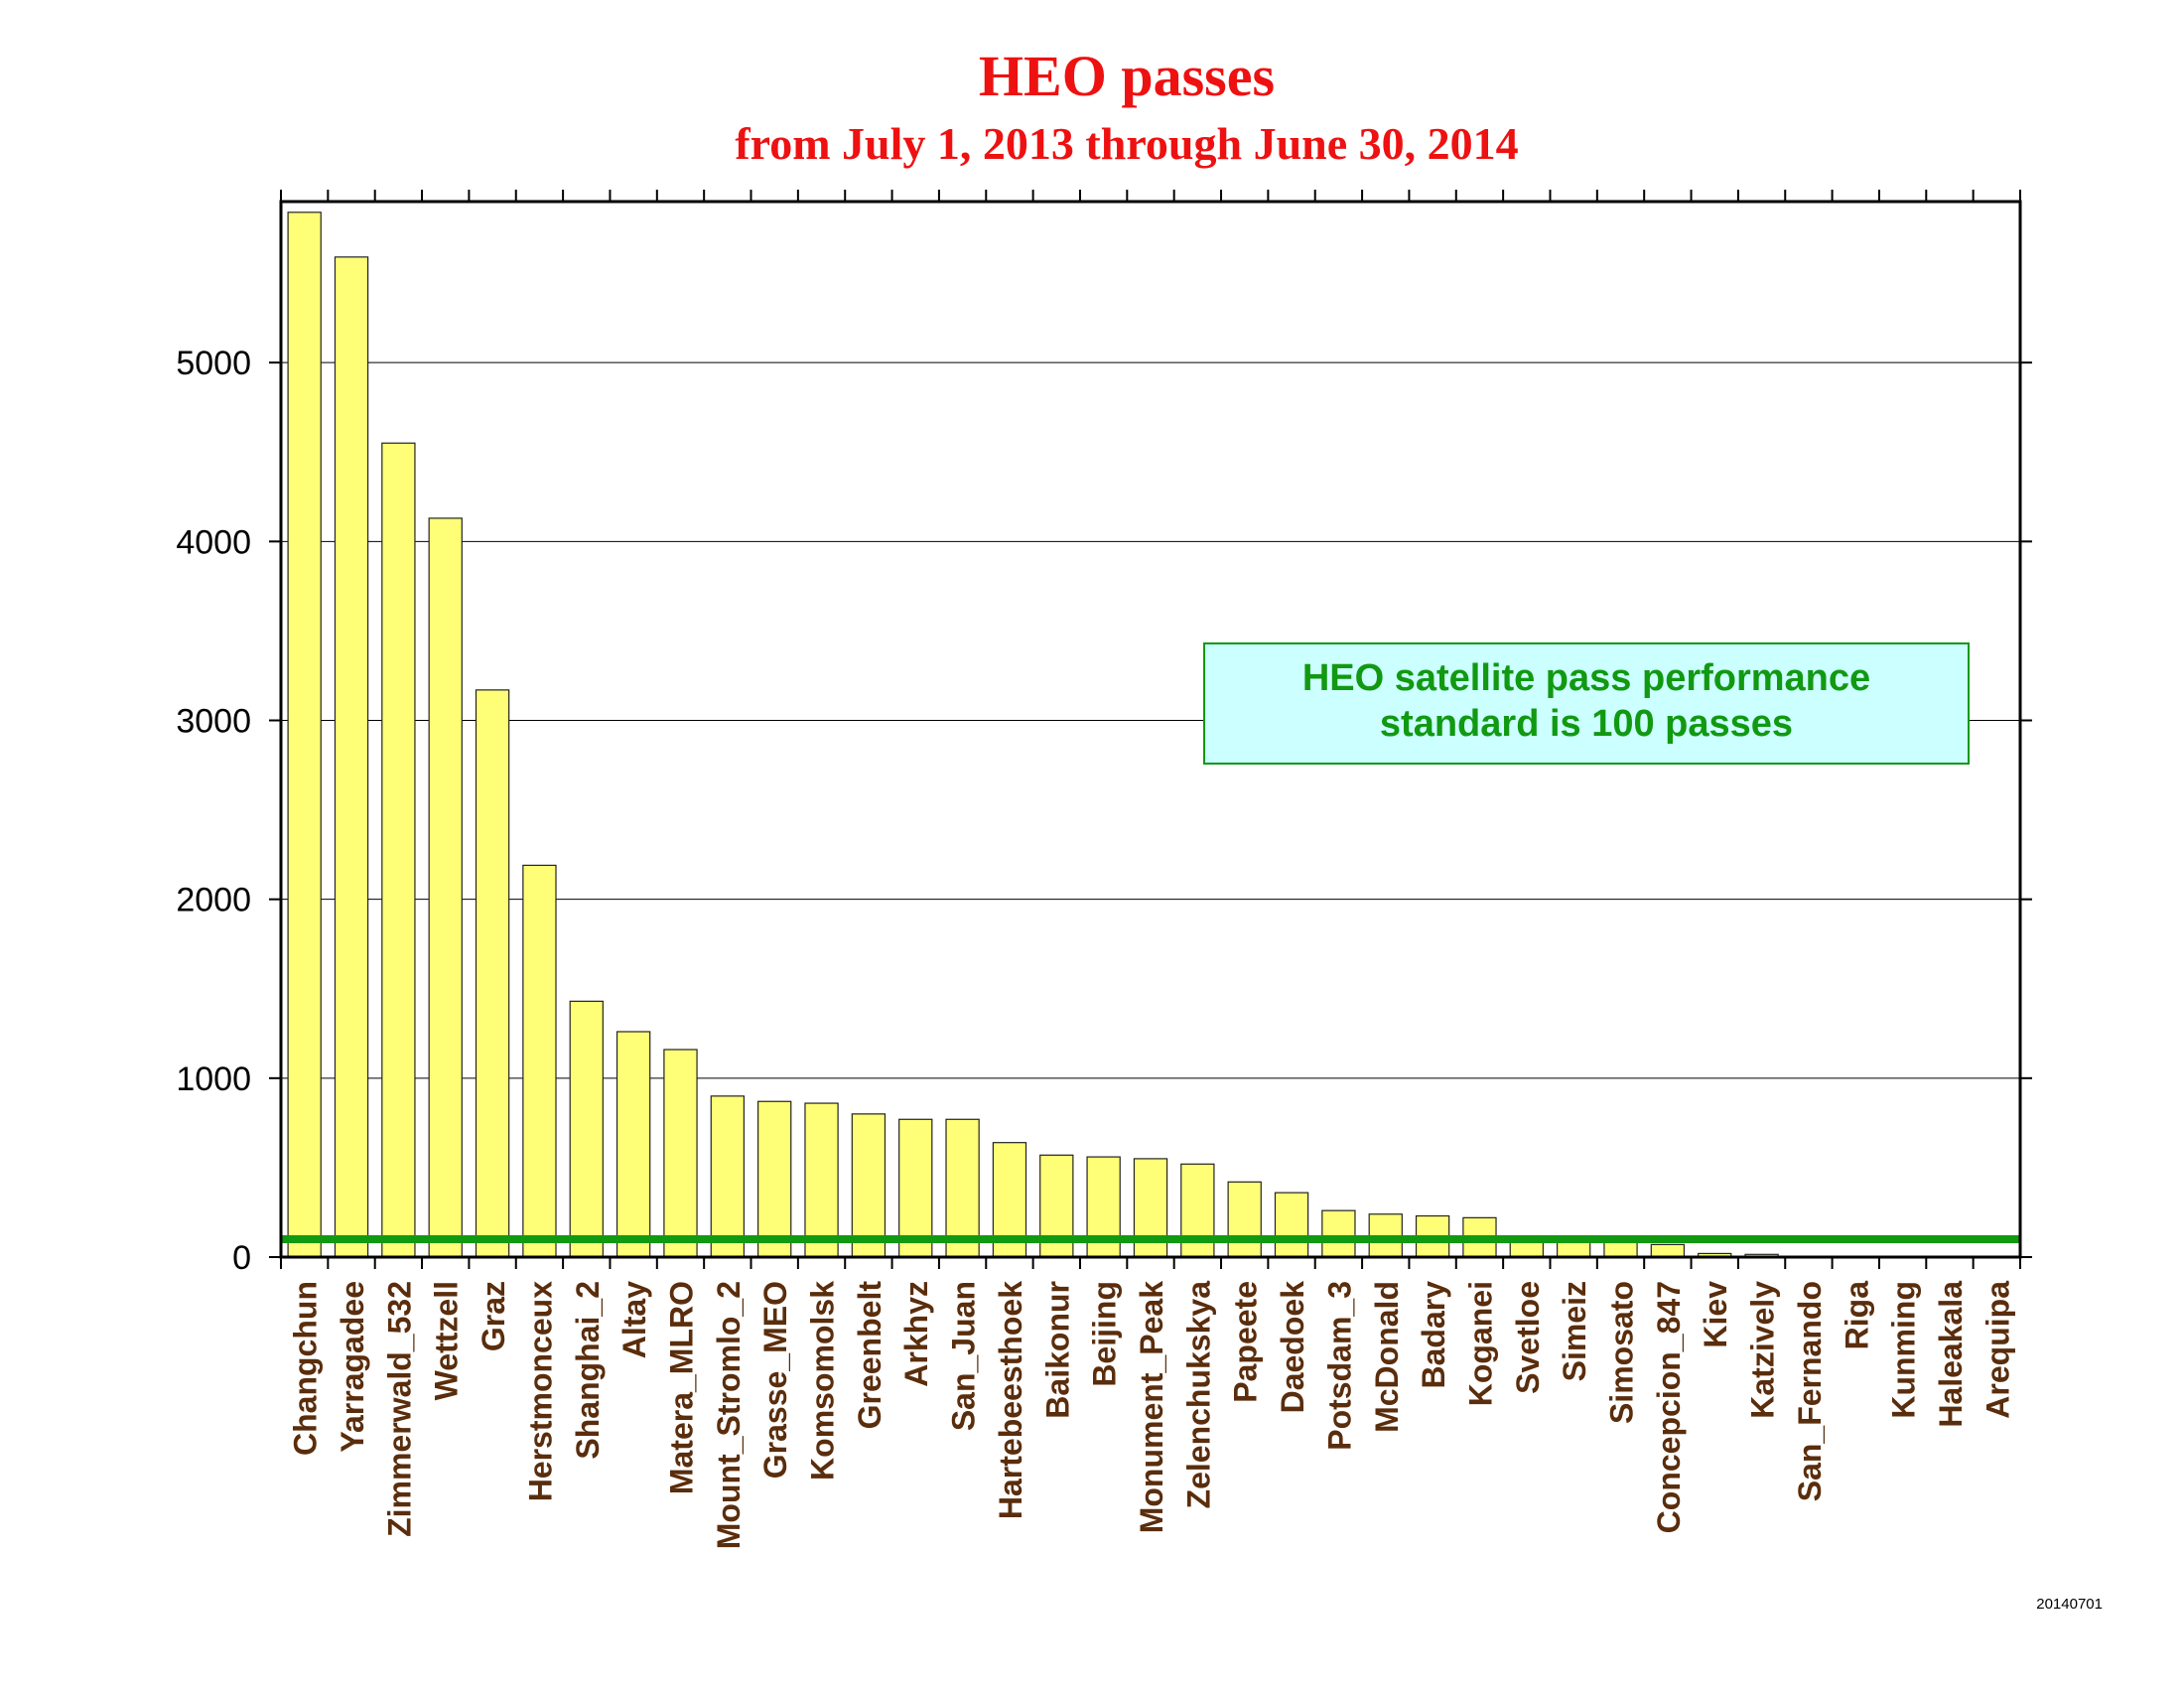  I want to click on x-tick-label: Hartebeesthoek, so click(1010, 1400).